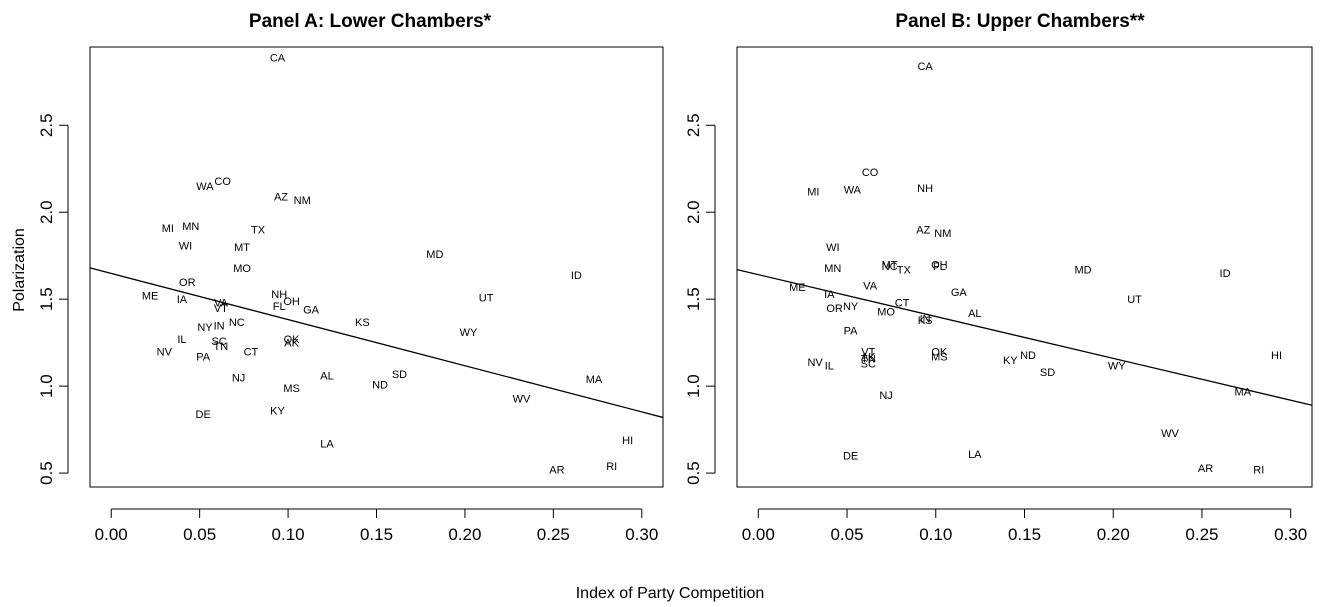 The image size is (1325, 607). Describe the element at coordinates (1024, 337) in the screenshot. I see `panel-b-fit-line` at that location.